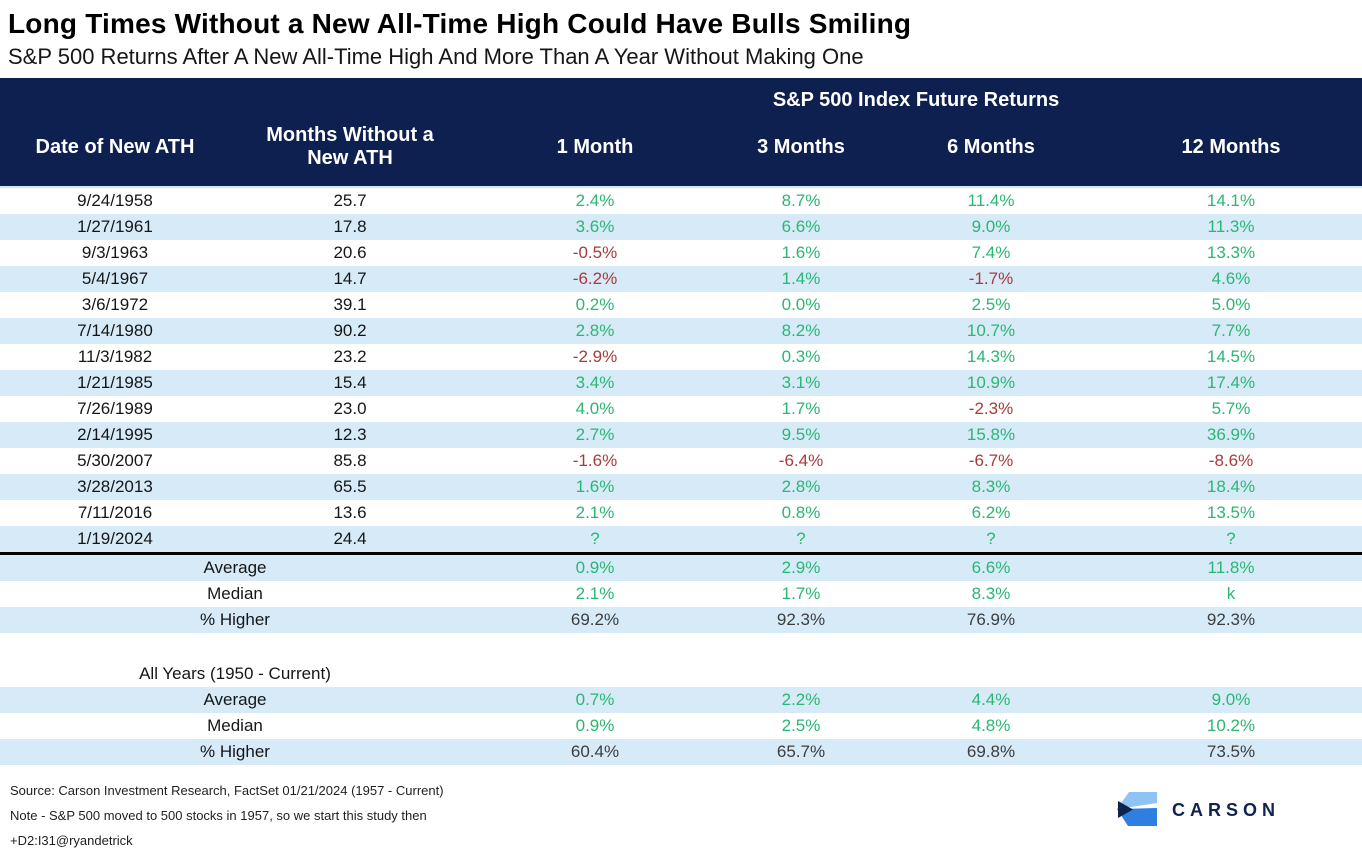  Describe the element at coordinates (115, 305) in the screenshot. I see `date-cell: 3/6/1972` at that location.